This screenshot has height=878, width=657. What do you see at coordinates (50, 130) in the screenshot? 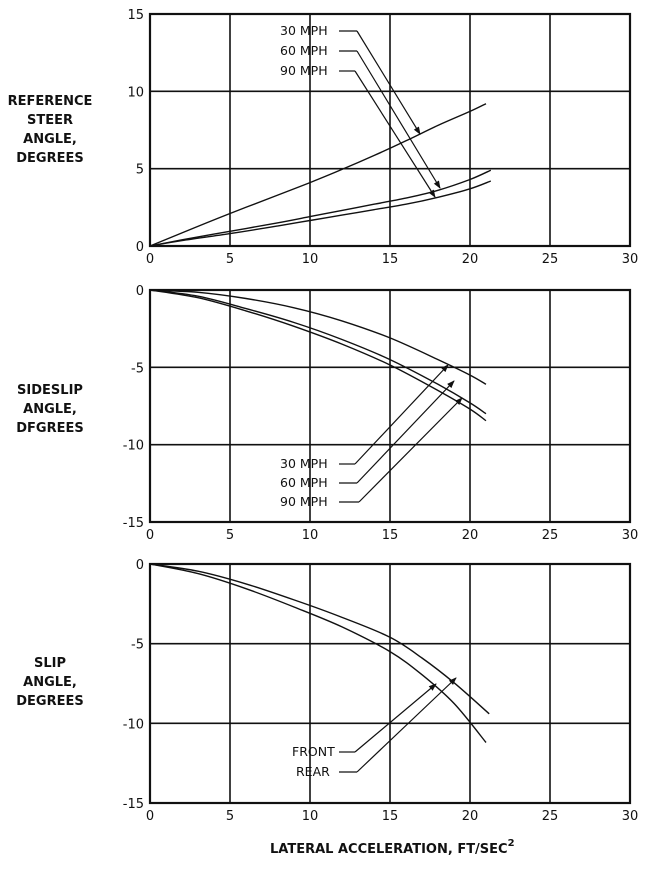
I see `steer-angle-ylabel: REFERENCE STEER ANGLE, DEGREES` at bounding box center [50, 130].